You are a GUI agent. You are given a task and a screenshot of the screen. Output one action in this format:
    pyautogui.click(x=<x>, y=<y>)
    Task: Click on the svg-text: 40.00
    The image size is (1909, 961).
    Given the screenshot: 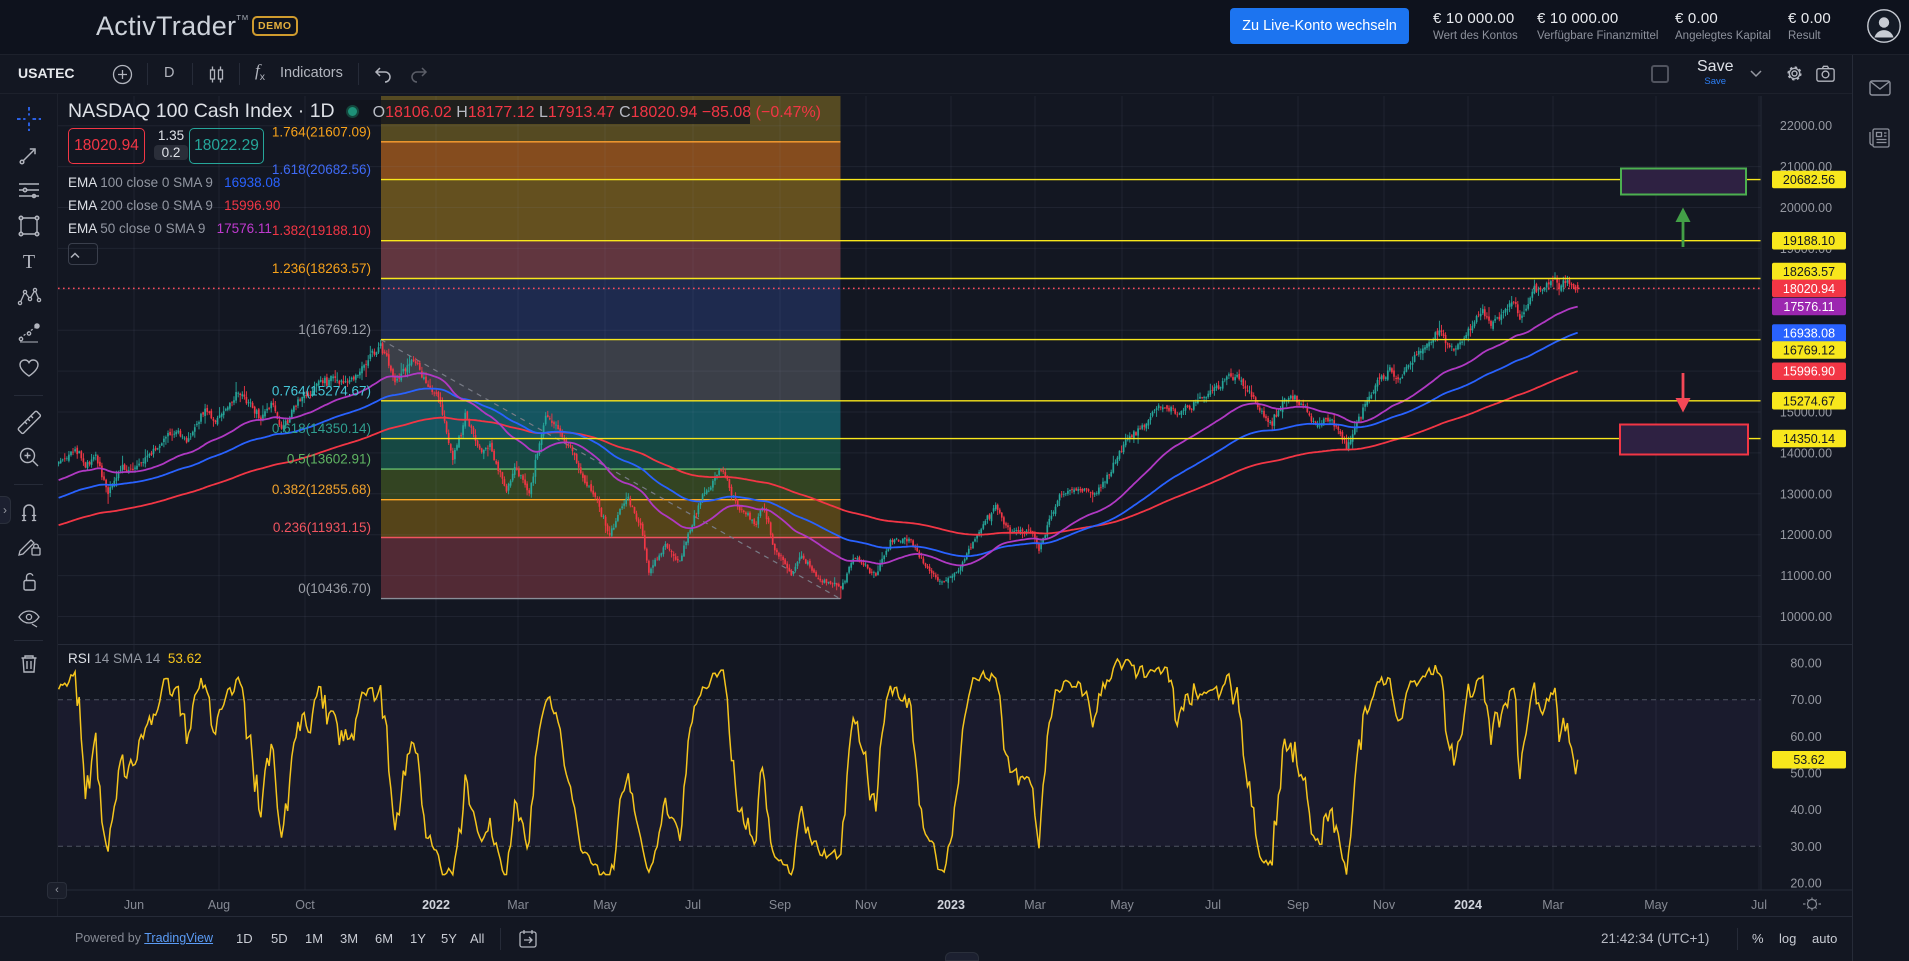 What is the action you would take?
    pyautogui.click(x=1805, y=810)
    